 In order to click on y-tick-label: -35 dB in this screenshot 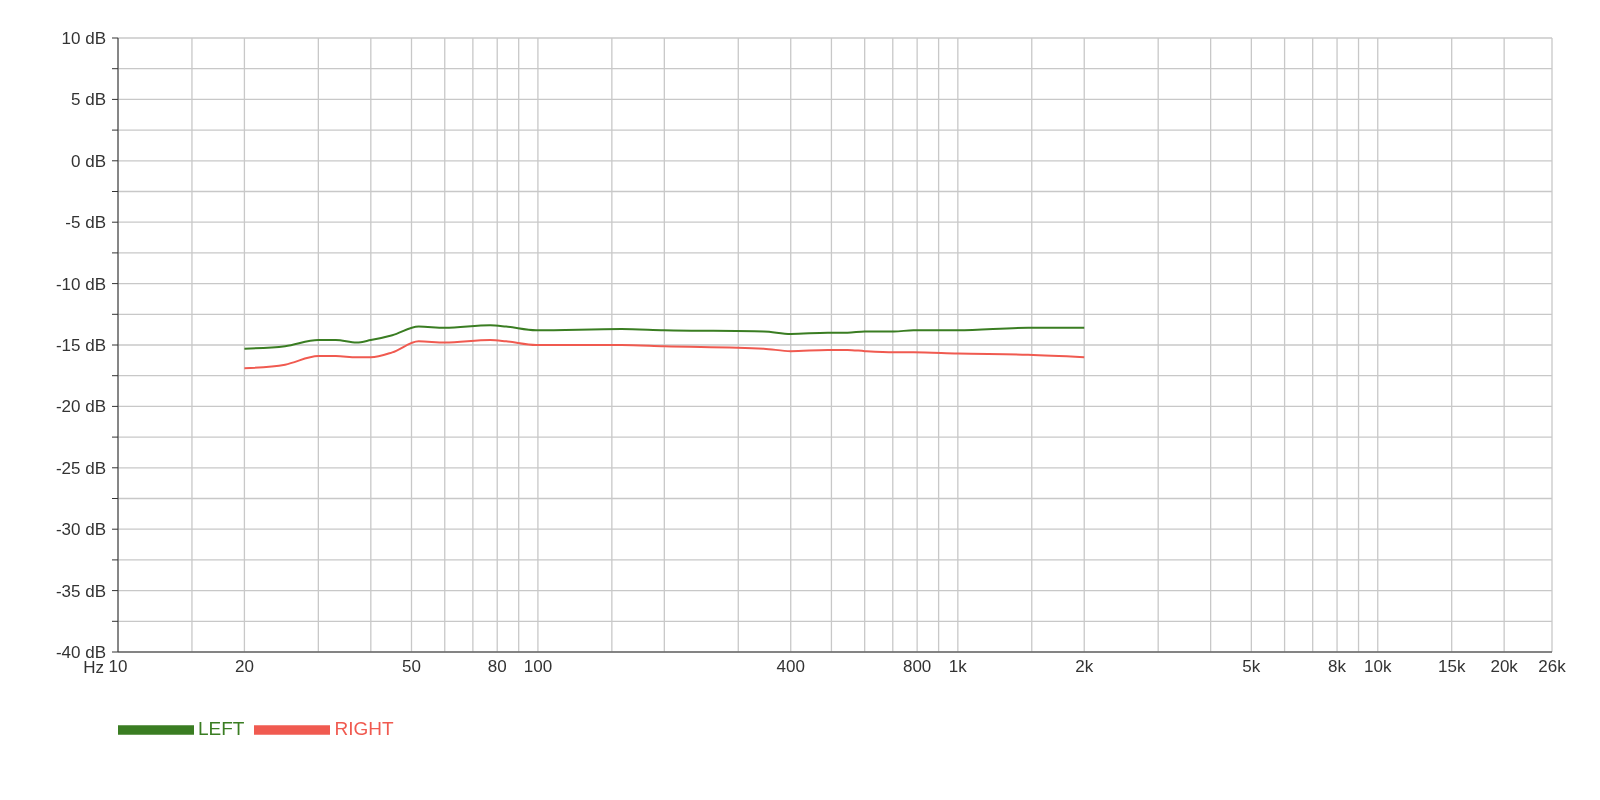, I will do `click(80, 591)`.